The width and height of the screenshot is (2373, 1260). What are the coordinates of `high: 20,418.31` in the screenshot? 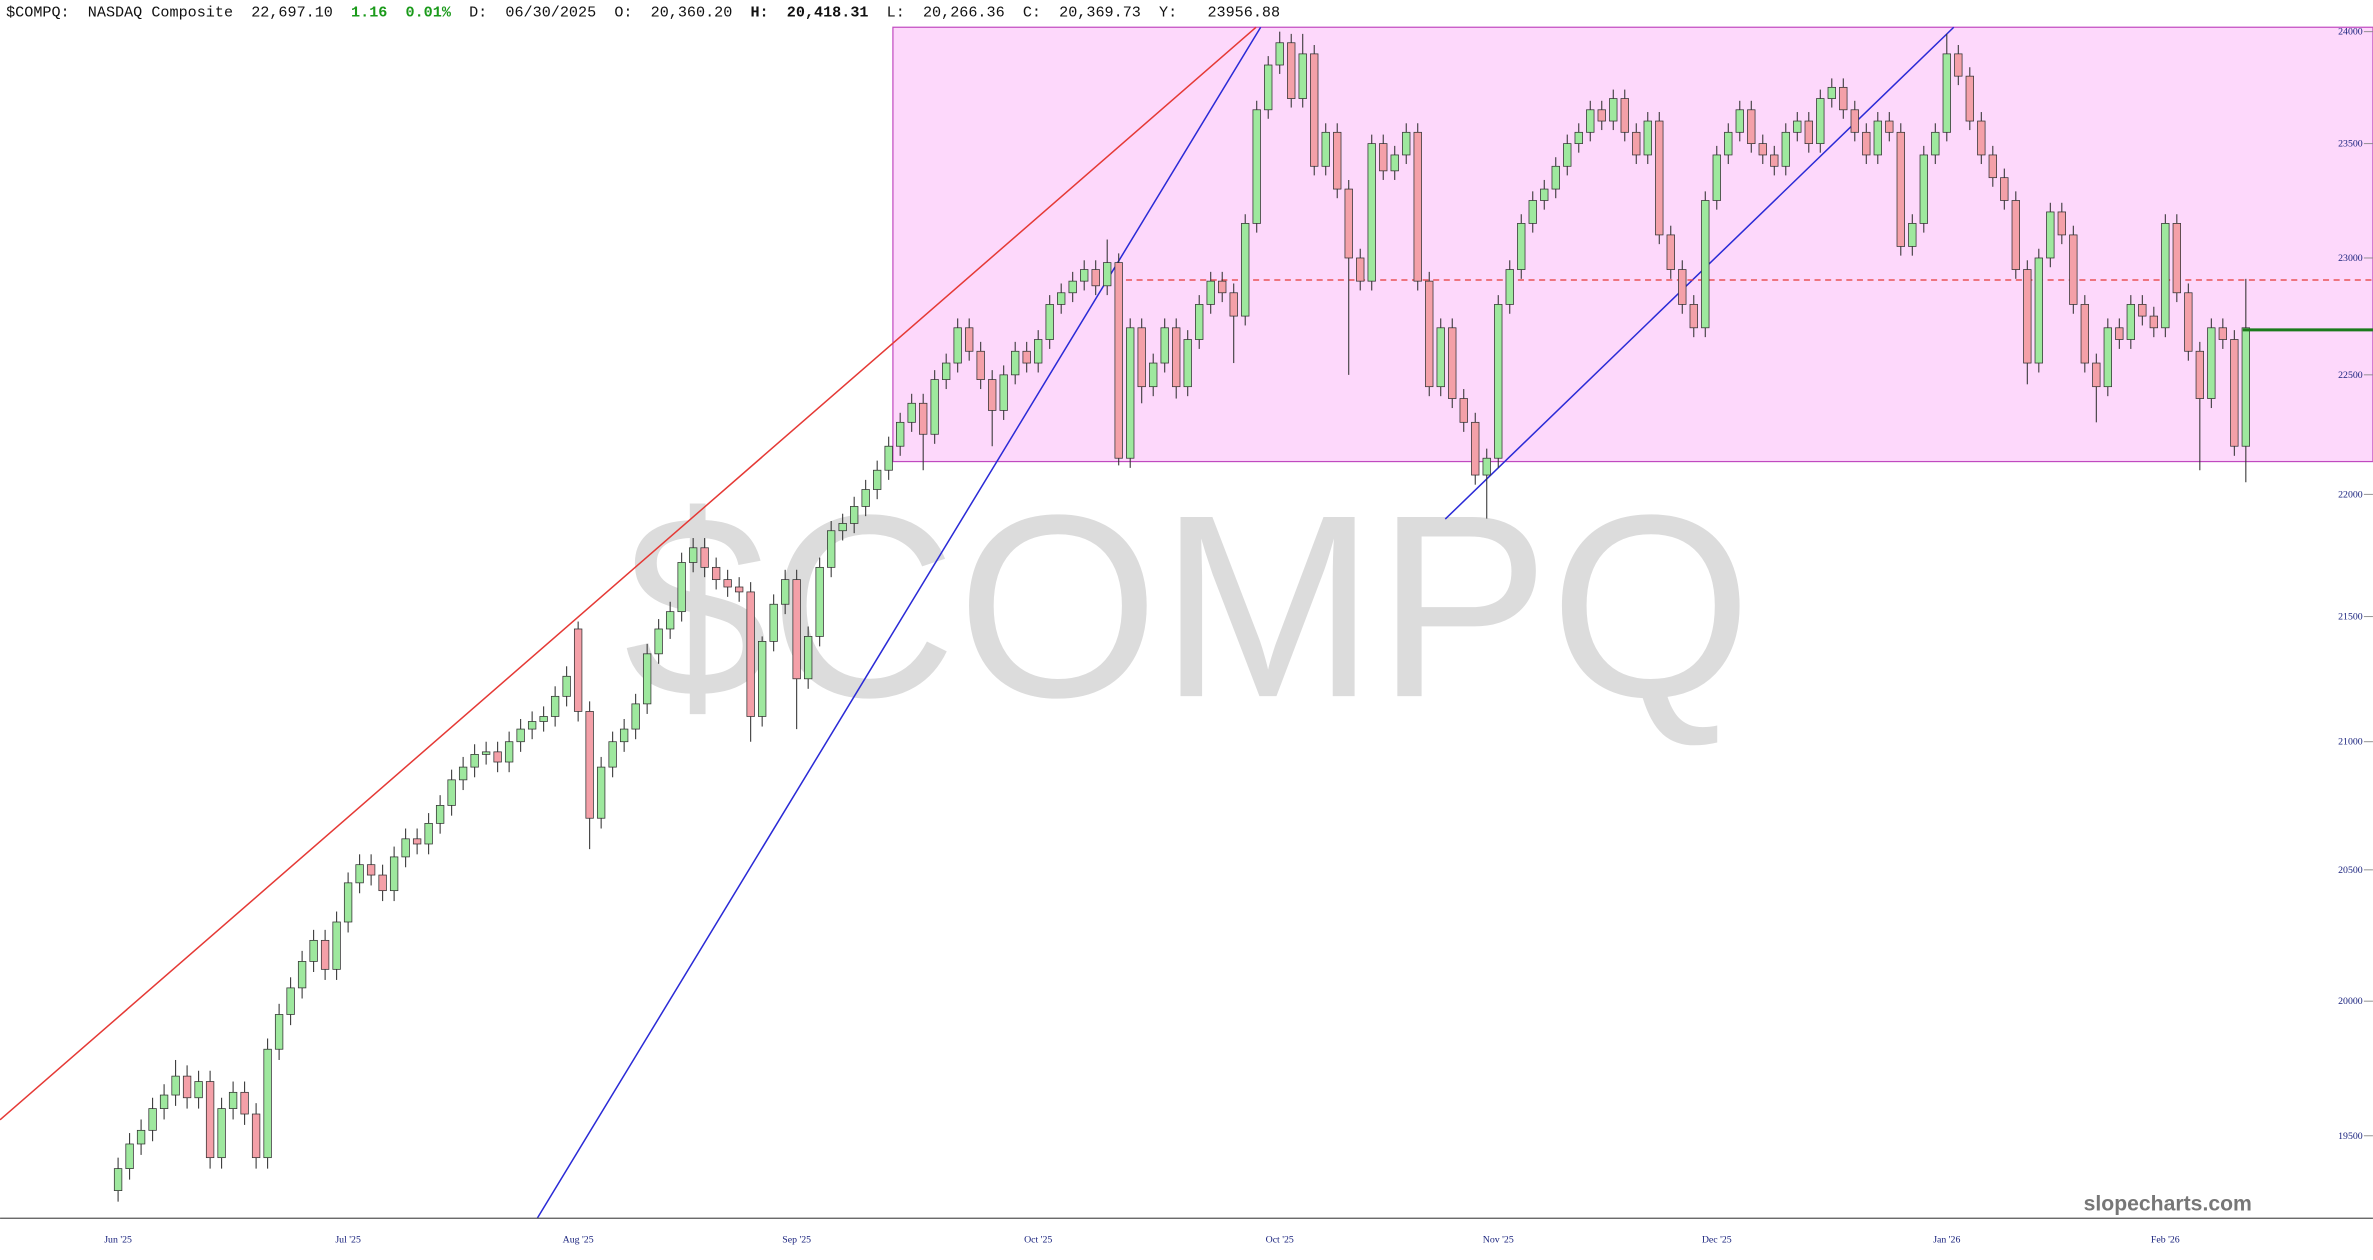 It's located at (828, 13).